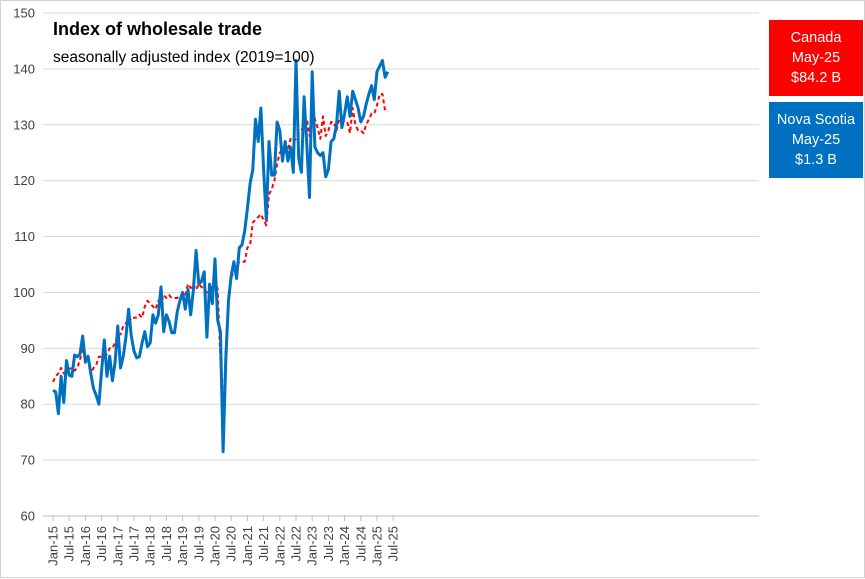 The image size is (865, 579). I want to click on x-tick-label: Jan-18, so click(150, 546).